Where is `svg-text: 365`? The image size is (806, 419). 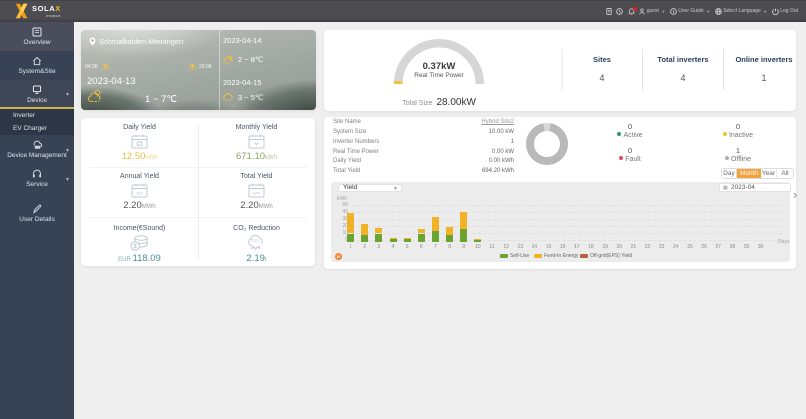
svg-text: 365 is located at coordinates (139, 193).